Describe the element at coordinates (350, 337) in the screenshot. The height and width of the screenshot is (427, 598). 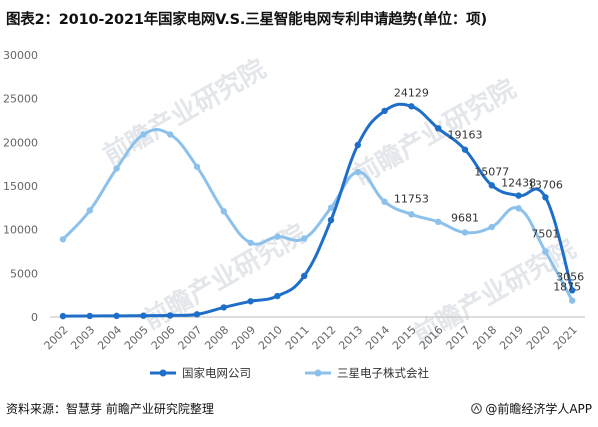
I see `x-tick-label: 2013` at that location.